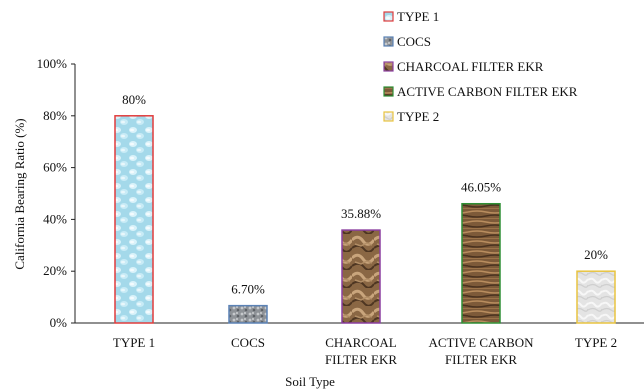  Describe the element at coordinates (52, 63) in the screenshot. I see `y-tick-label: 100%` at that location.